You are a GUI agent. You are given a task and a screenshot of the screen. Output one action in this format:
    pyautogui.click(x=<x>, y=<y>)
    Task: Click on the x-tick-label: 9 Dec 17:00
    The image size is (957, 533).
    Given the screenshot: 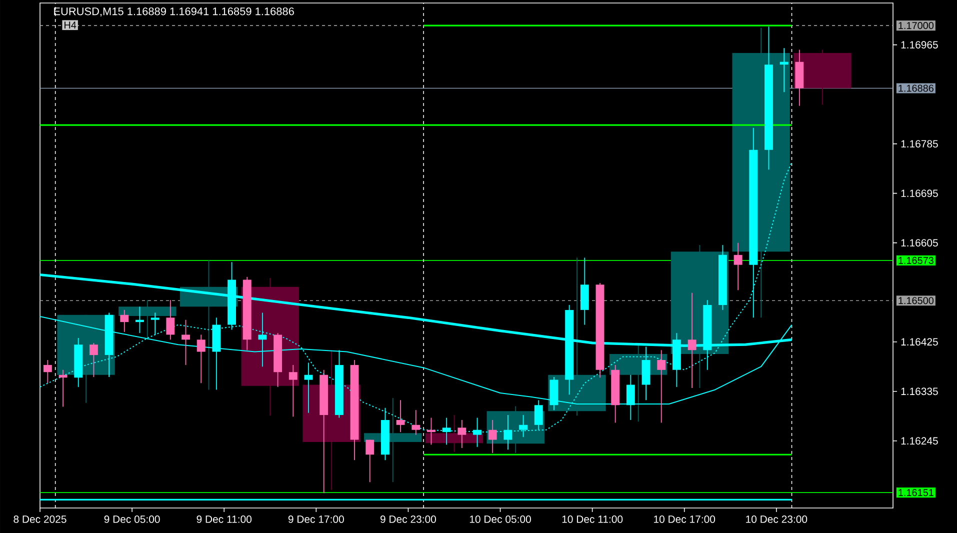 What is the action you would take?
    pyautogui.click(x=316, y=519)
    